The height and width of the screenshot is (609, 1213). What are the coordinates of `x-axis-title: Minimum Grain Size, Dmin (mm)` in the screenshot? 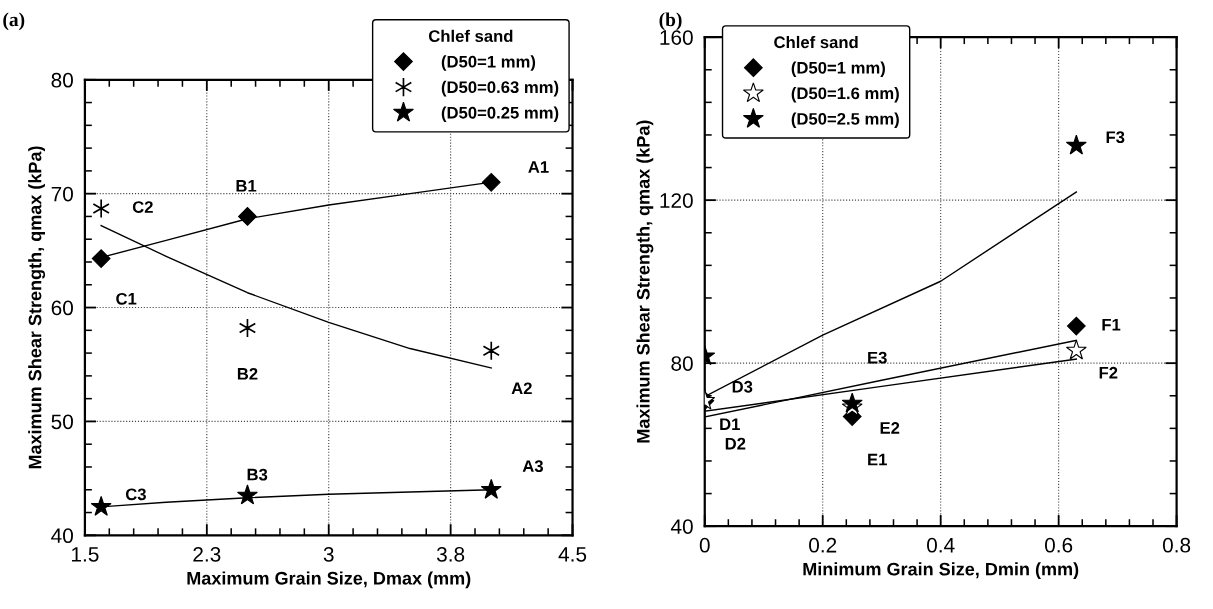 It's located at (941, 571).